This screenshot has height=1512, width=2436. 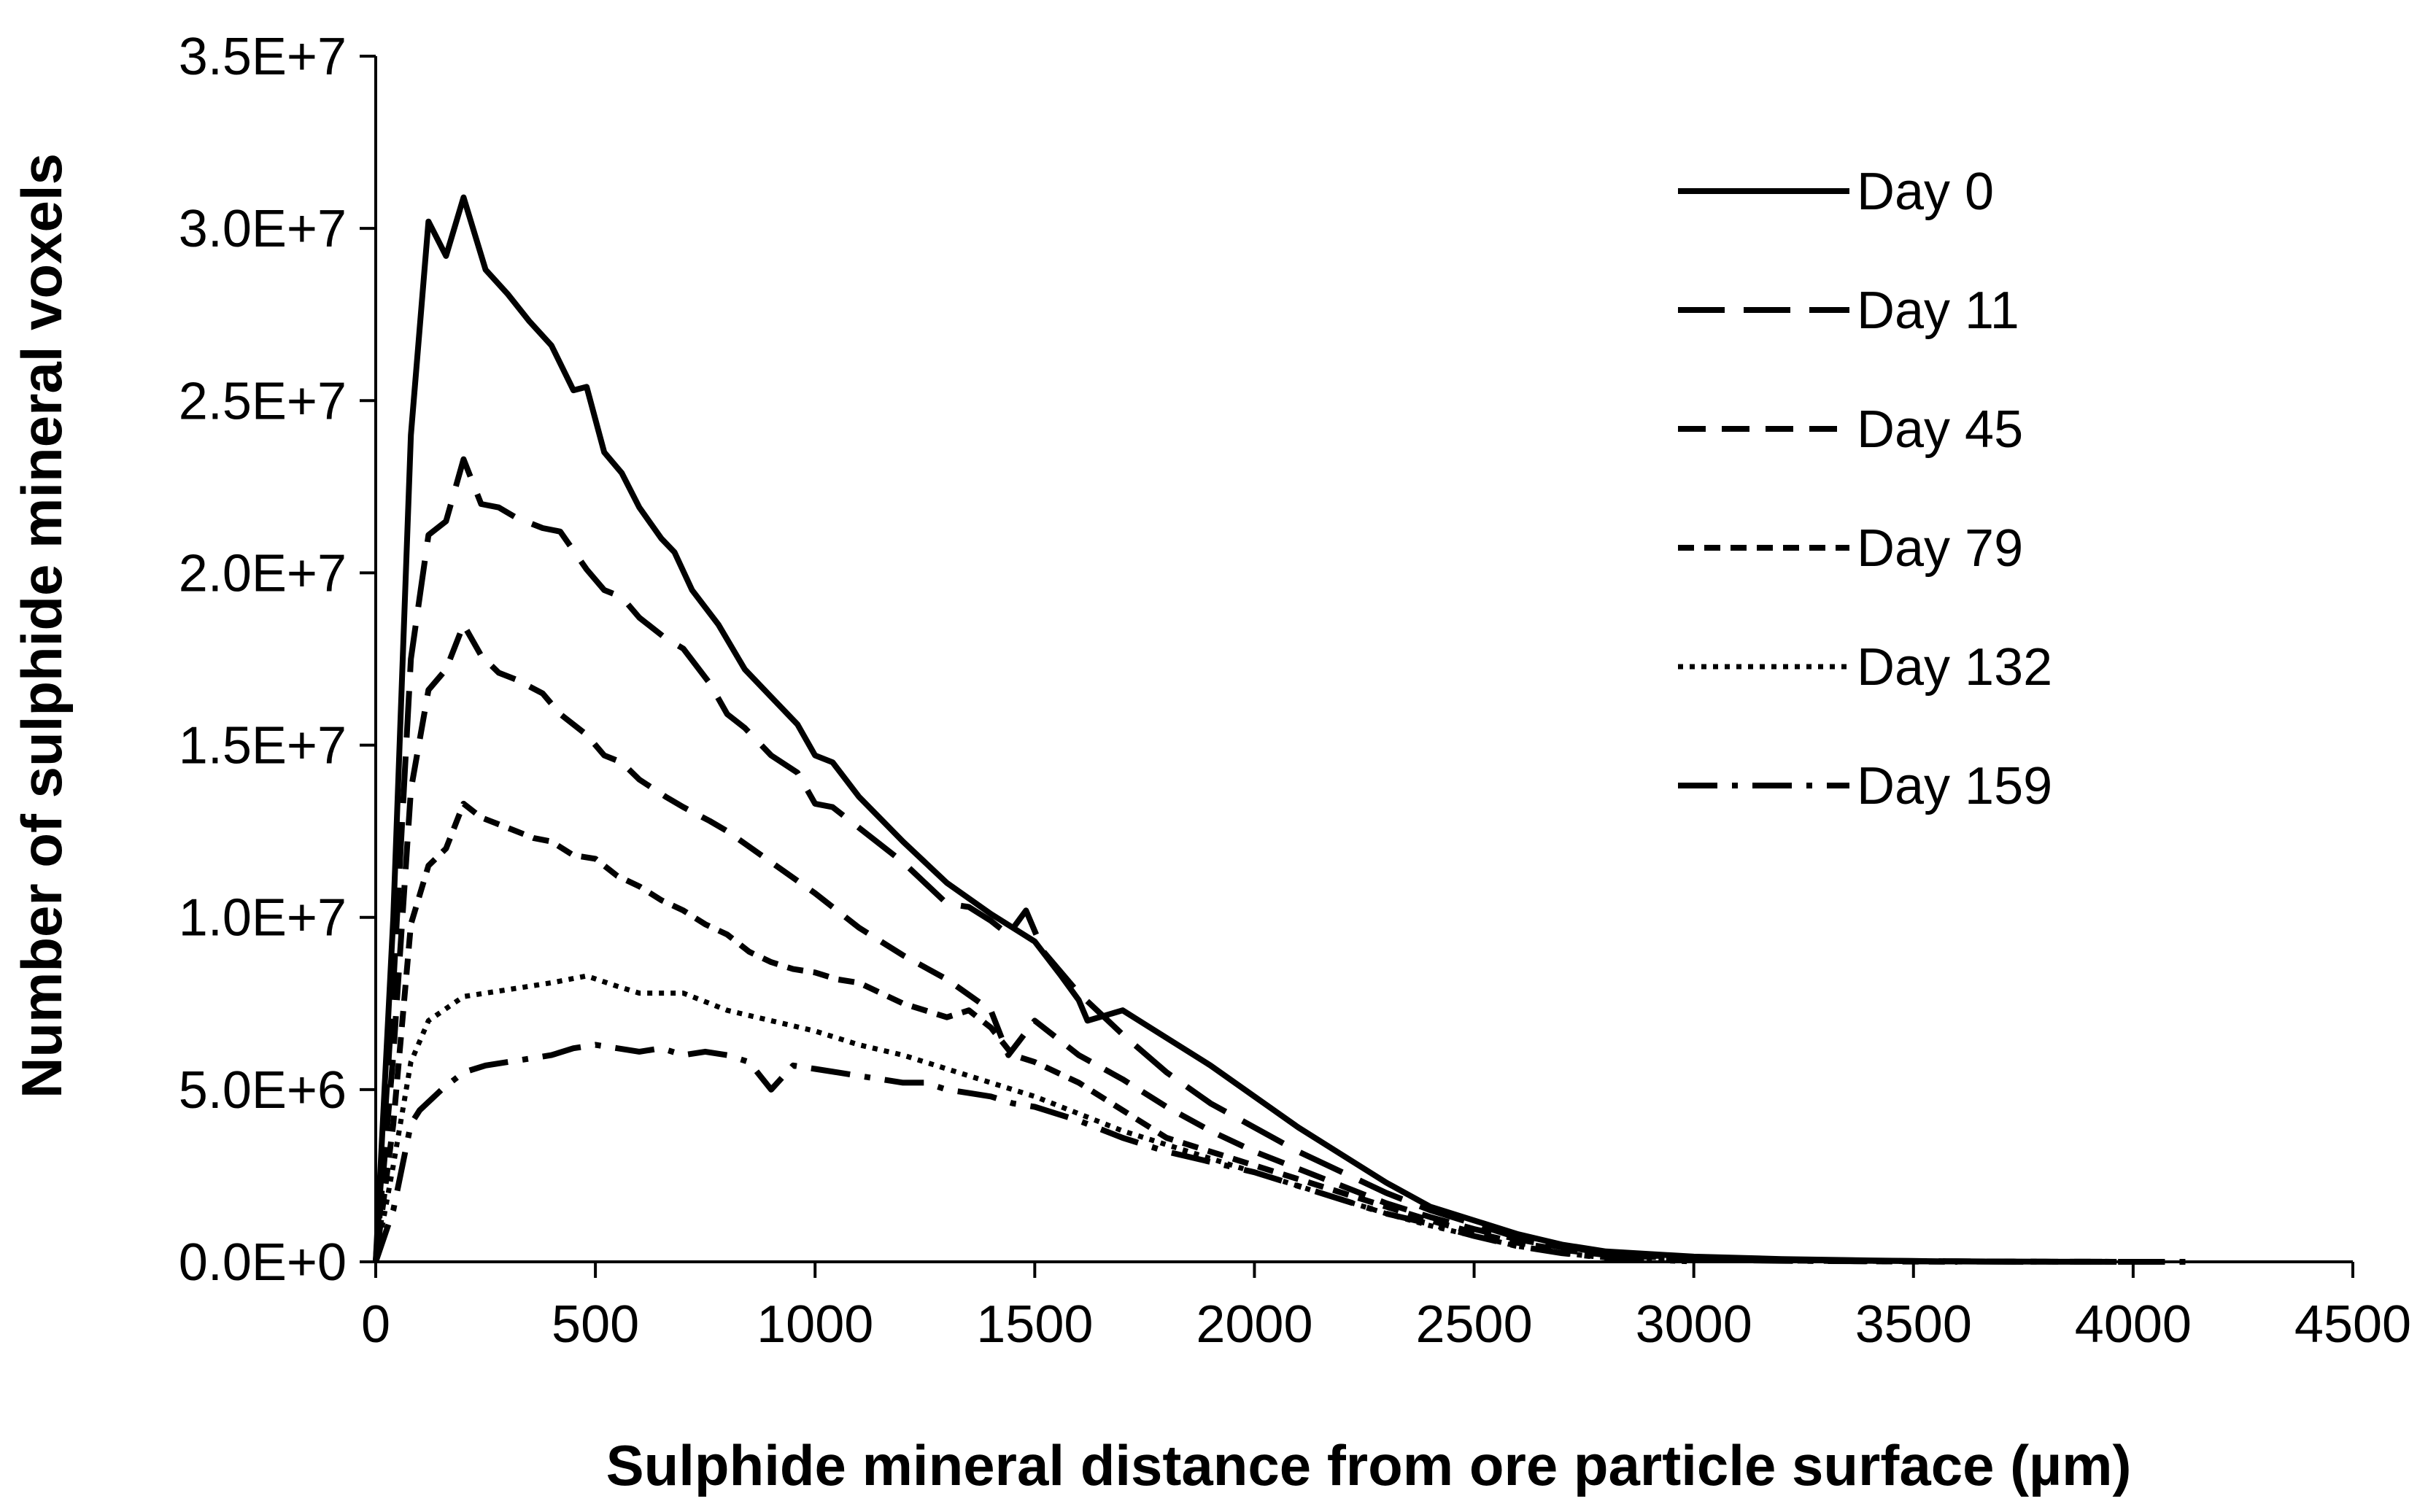 What do you see at coordinates (2133, 1325) in the screenshot?
I see `x-tick-label: 4000` at bounding box center [2133, 1325].